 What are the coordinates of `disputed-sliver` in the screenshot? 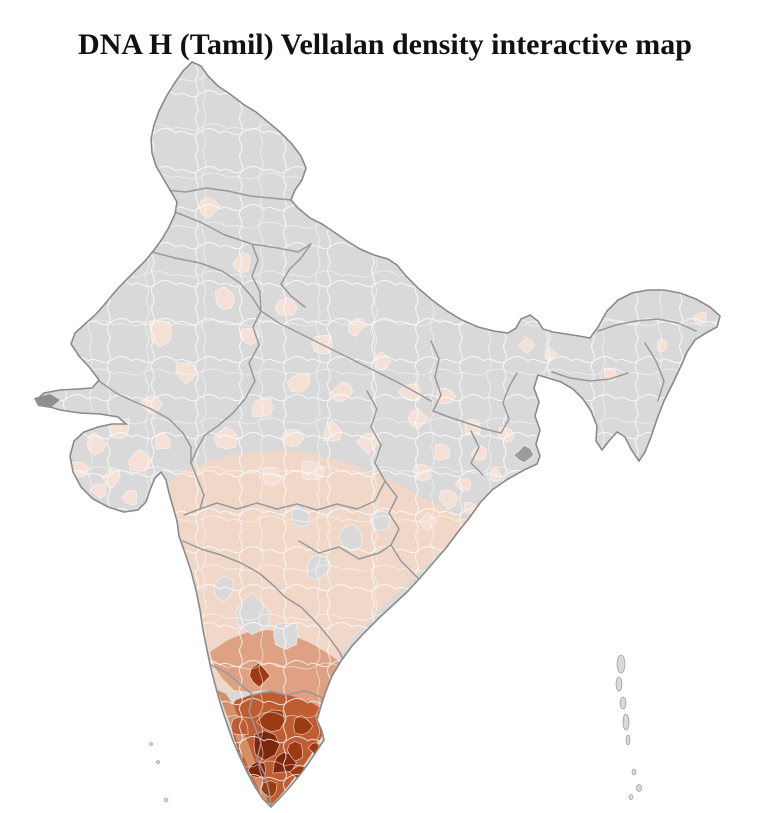 It's located at (47, 401).